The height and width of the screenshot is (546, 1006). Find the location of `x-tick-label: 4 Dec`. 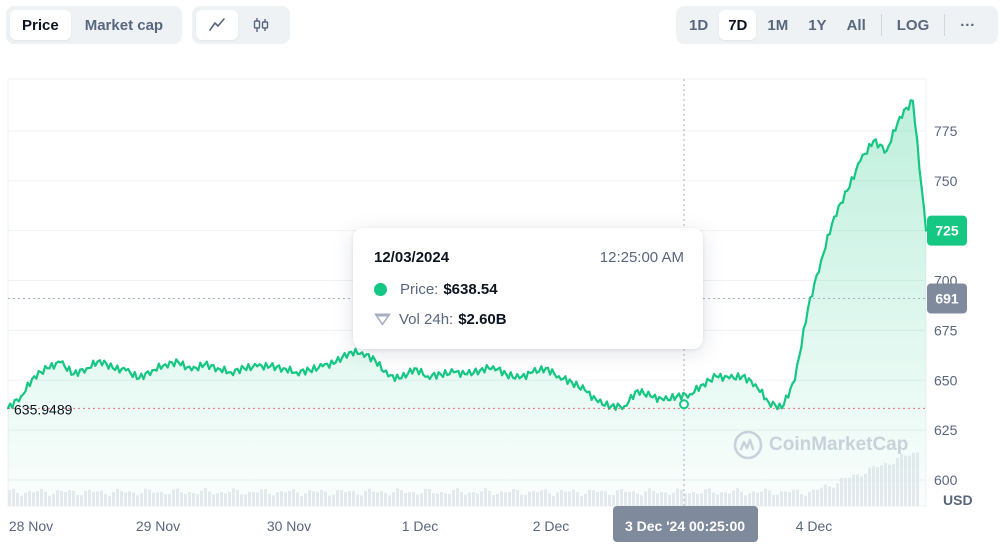

x-tick-label: 4 Dec is located at coordinates (814, 526).